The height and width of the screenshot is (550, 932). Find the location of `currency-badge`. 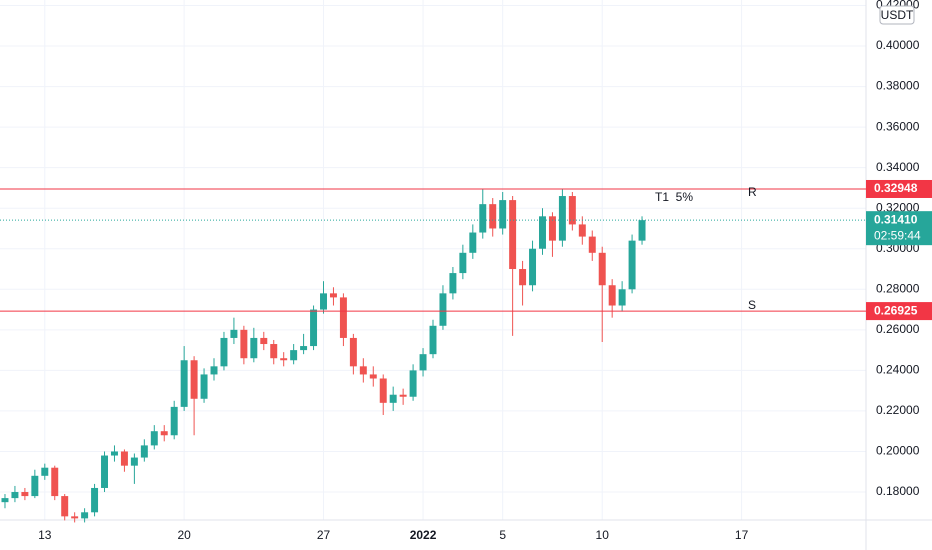

currency-badge is located at coordinates (897, 15).